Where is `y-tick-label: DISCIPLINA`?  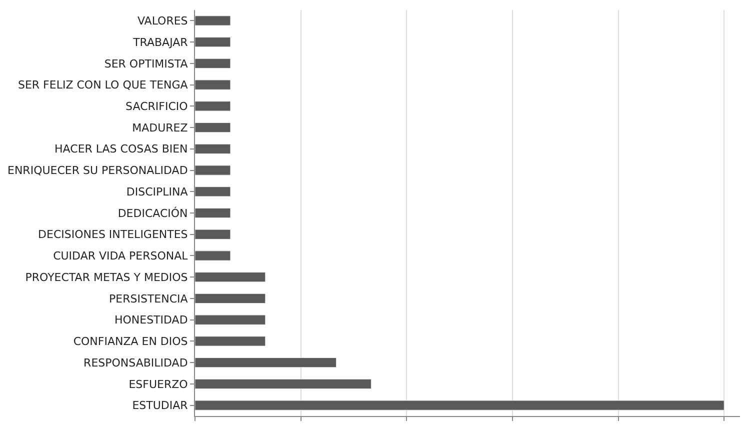
y-tick-label: DISCIPLINA is located at coordinates (157, 191).